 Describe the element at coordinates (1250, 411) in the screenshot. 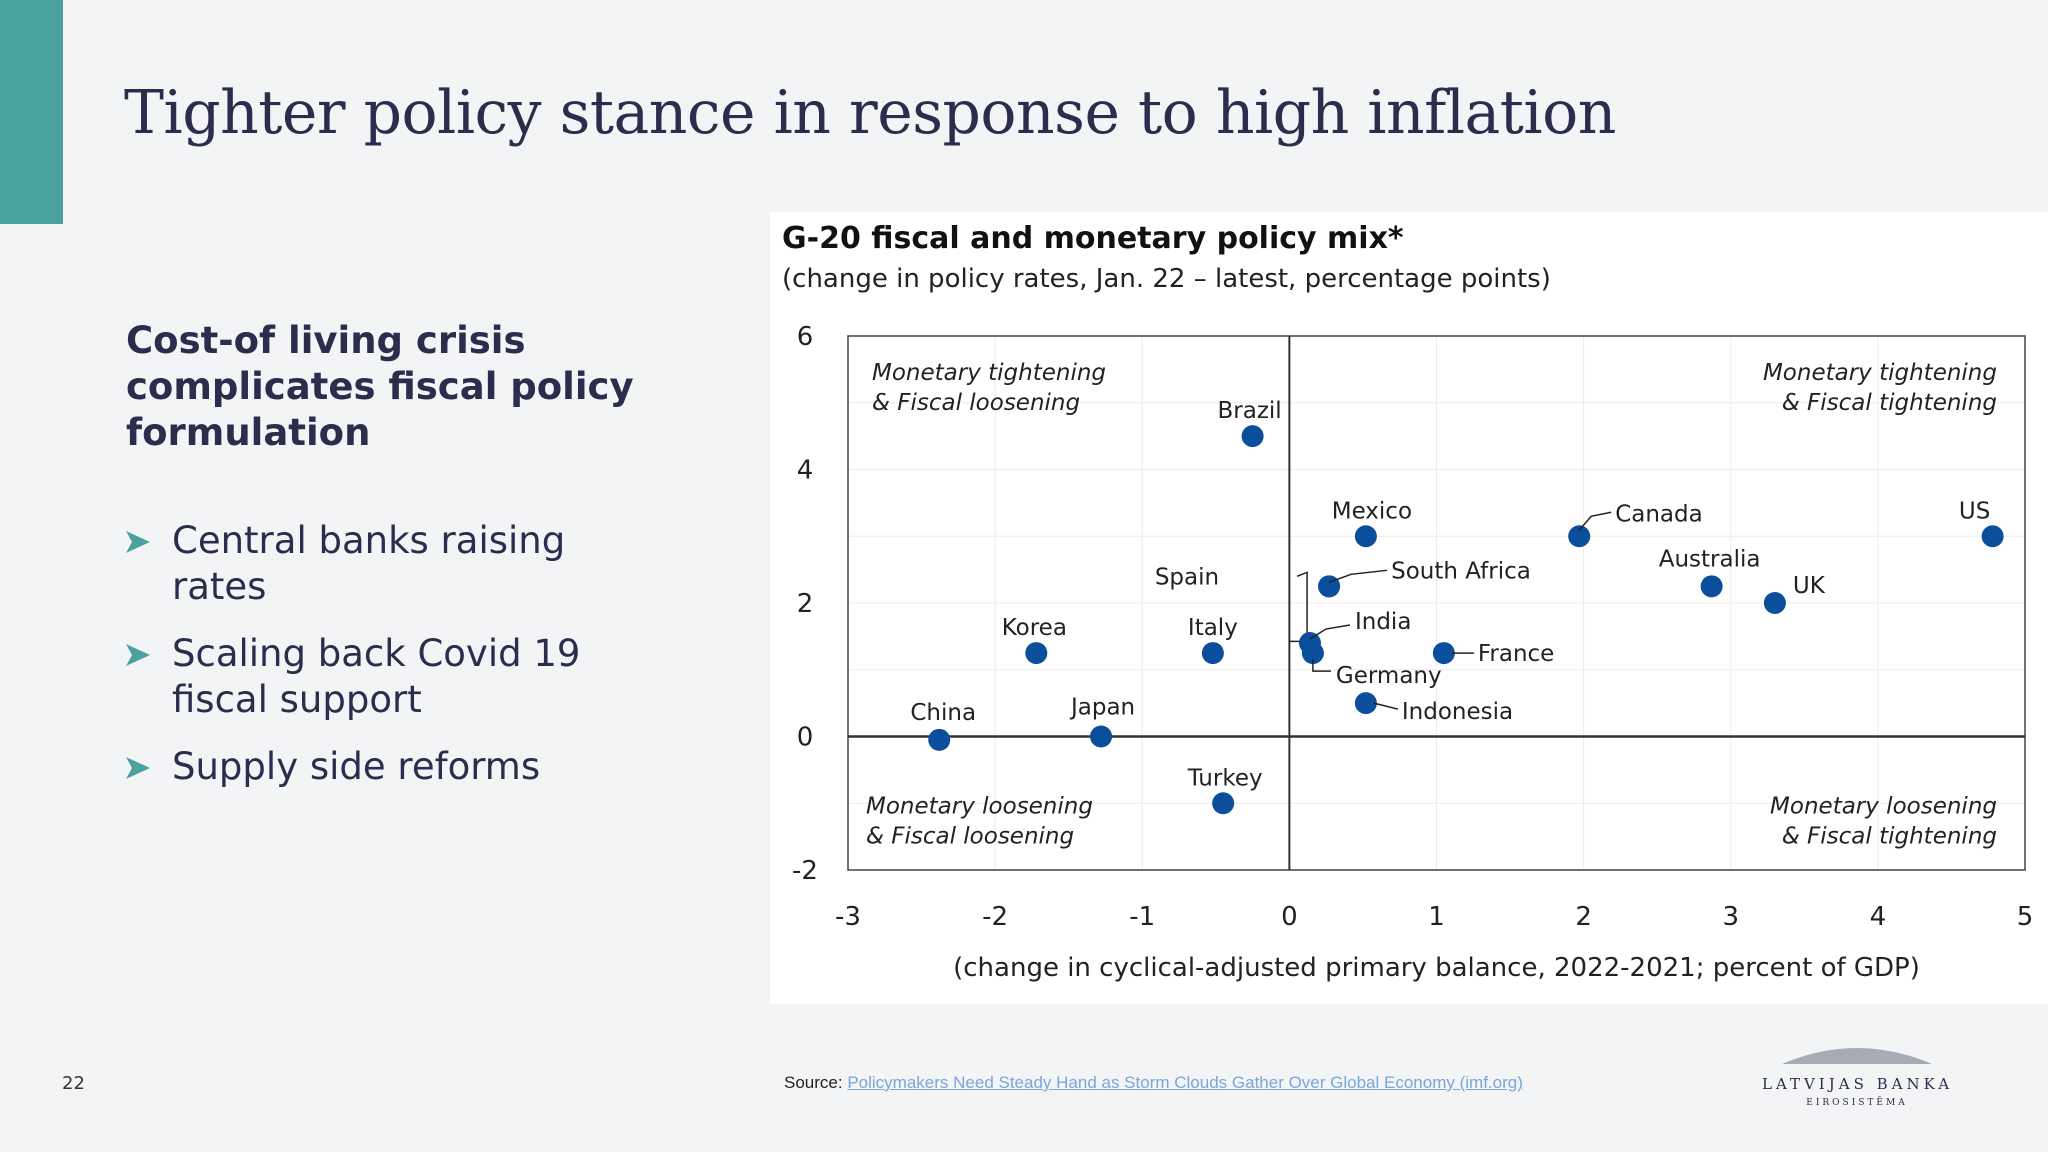

I see `data-point-label: Brazil` at that location.